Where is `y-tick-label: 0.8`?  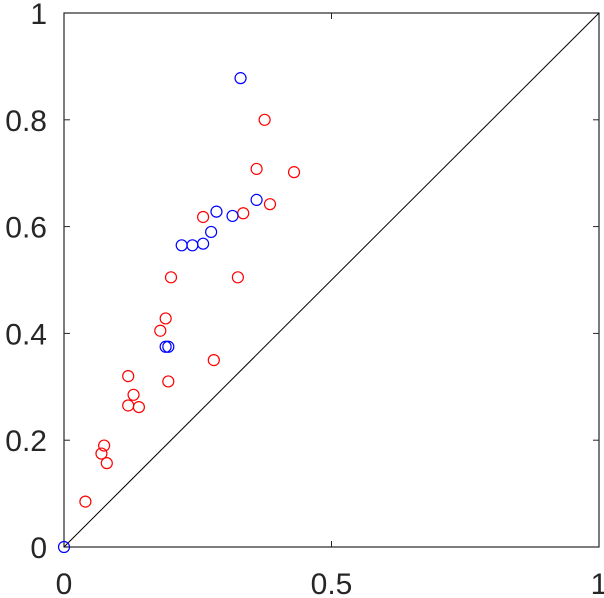
y-tick-label: 0.8 is located at coordinates (26, 121).